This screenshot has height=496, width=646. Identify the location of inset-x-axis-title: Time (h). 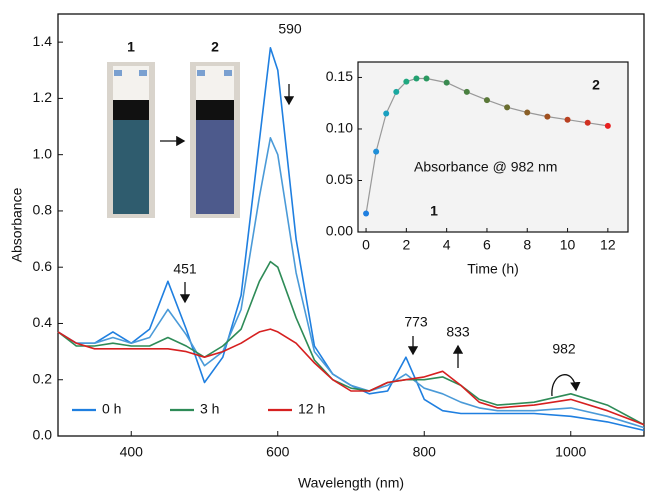
(493, 269).